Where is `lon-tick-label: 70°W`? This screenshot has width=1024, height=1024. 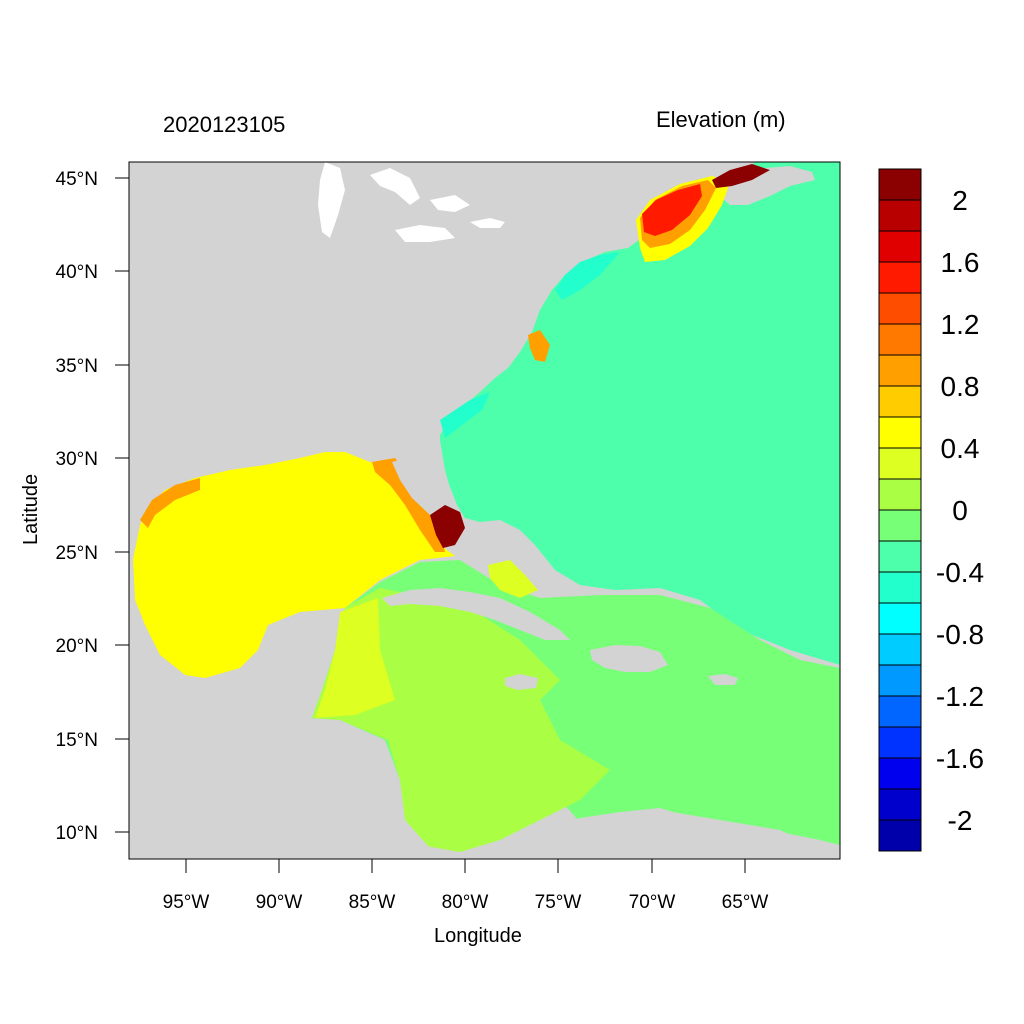 lon-tick-label: 70°W is located at coordinates (652, 902).